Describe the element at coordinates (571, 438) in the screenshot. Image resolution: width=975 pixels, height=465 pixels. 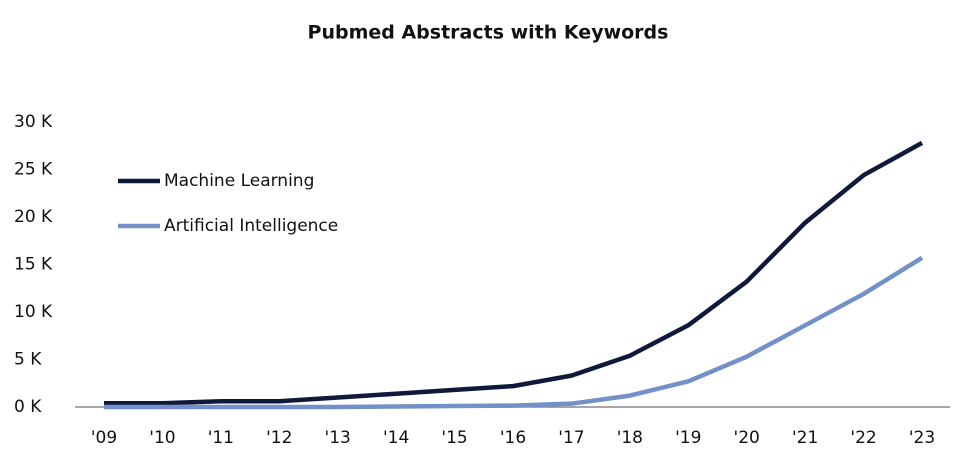
I see `x-tick-label: '17` at that location.